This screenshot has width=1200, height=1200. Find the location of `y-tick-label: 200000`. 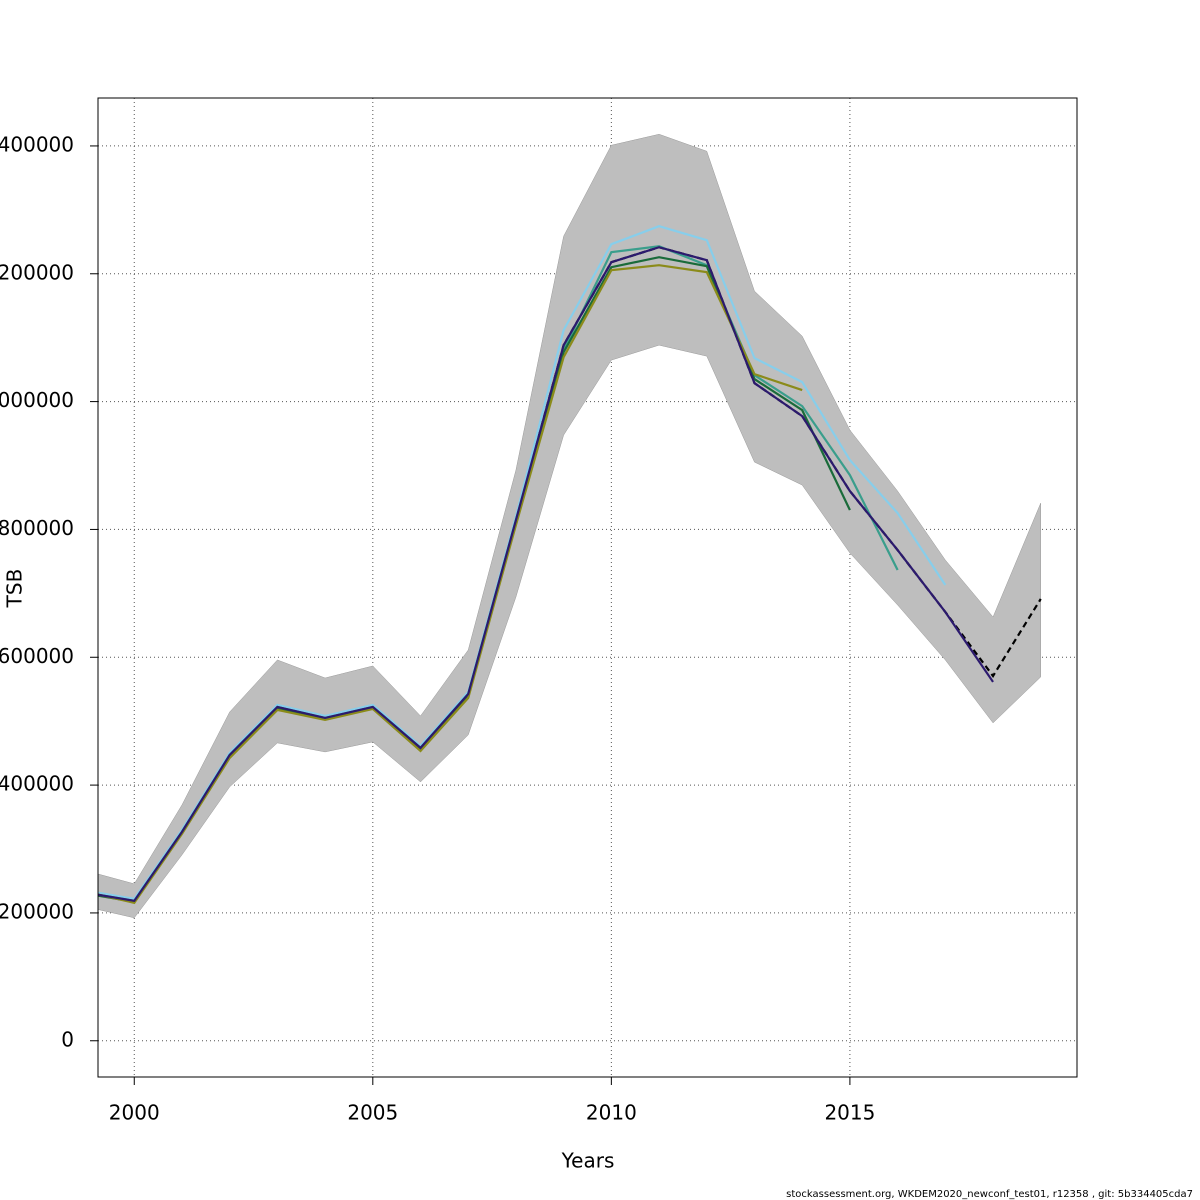

y-tick-label: 200000 is located at coordinates (37, 911).